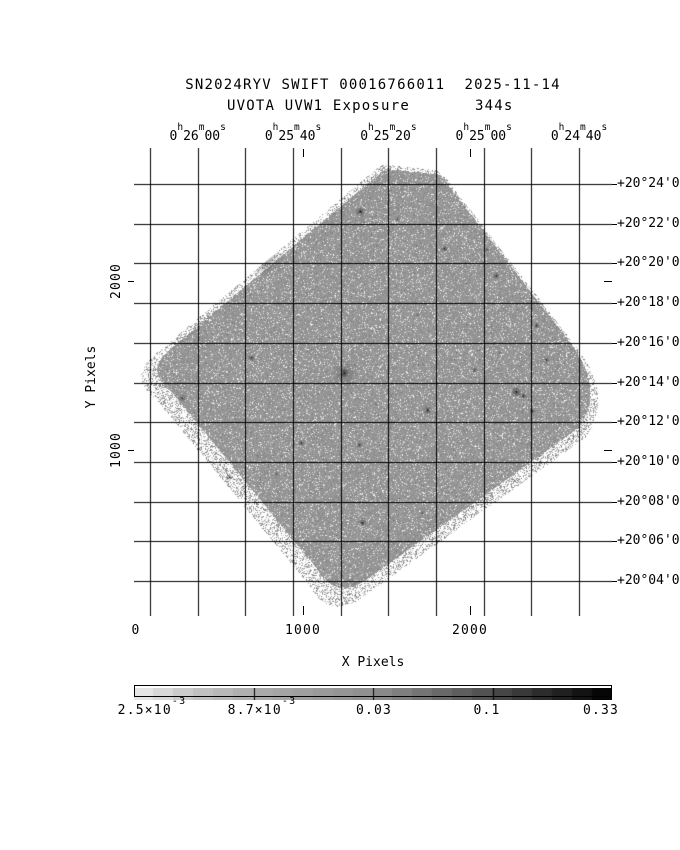  Describe the element at coordinates (293, 132) in the screenshot. I see `ra-label-1: 0h25m40s` at that location.